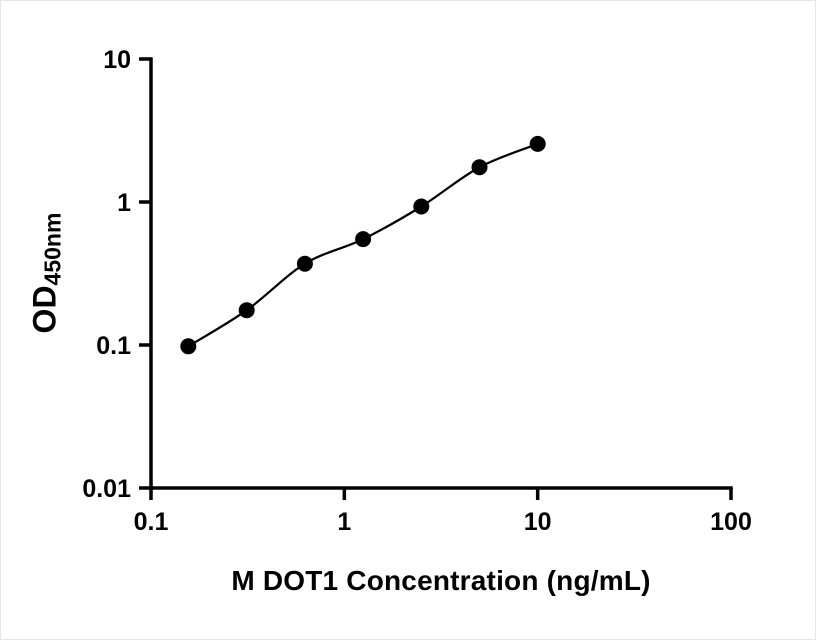 The height and width of the screenshot is (641, 816). I want to click on x-axis-title: M DOT1 Concentration (ng/mL), so click(441, 580).